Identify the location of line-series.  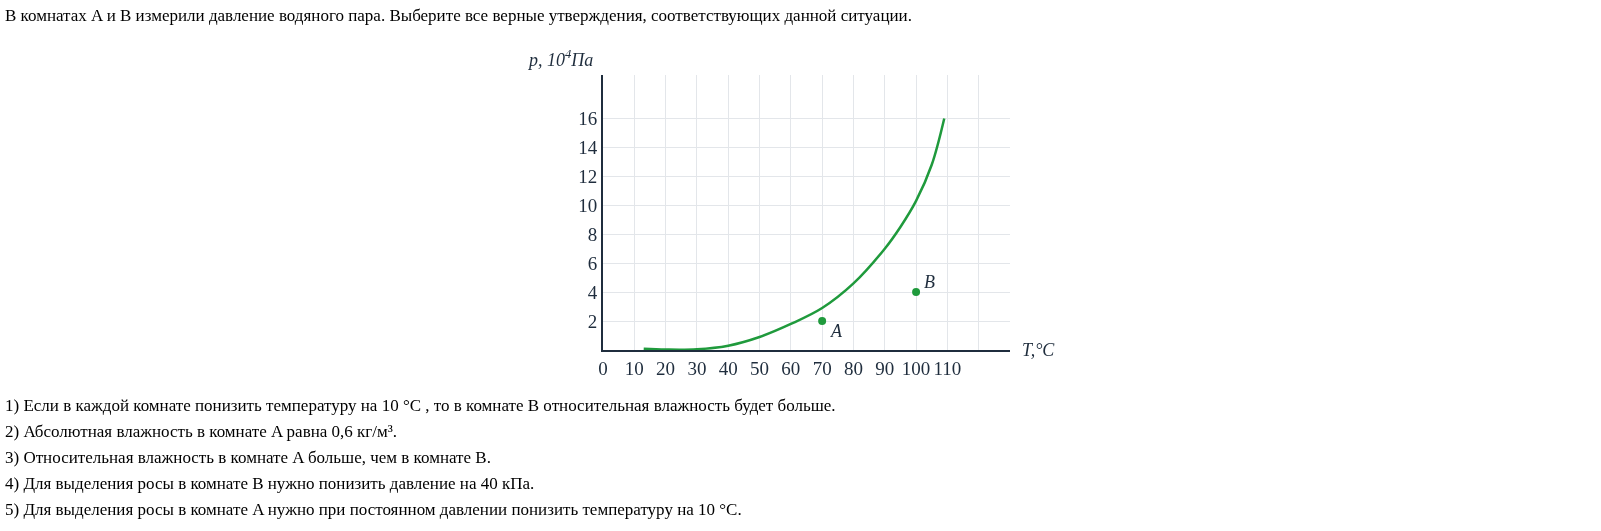
(794, 233).